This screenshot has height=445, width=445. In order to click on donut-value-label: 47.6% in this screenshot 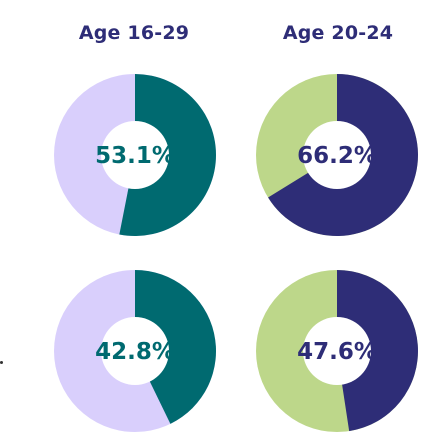, I will do `click(337, 352)`.